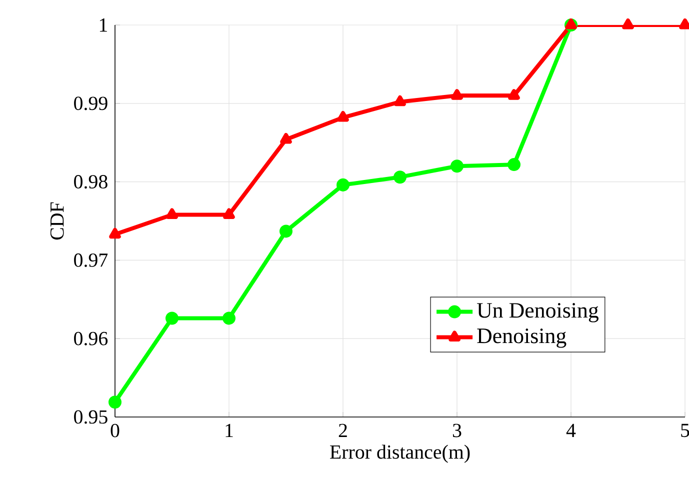 The width and height of the screenshot is (689, 498). What do you see at coordinates (400, 453) in the screenshot?
I see `x-axis-title: Error distance(m)` at bounding box center [400, 453].